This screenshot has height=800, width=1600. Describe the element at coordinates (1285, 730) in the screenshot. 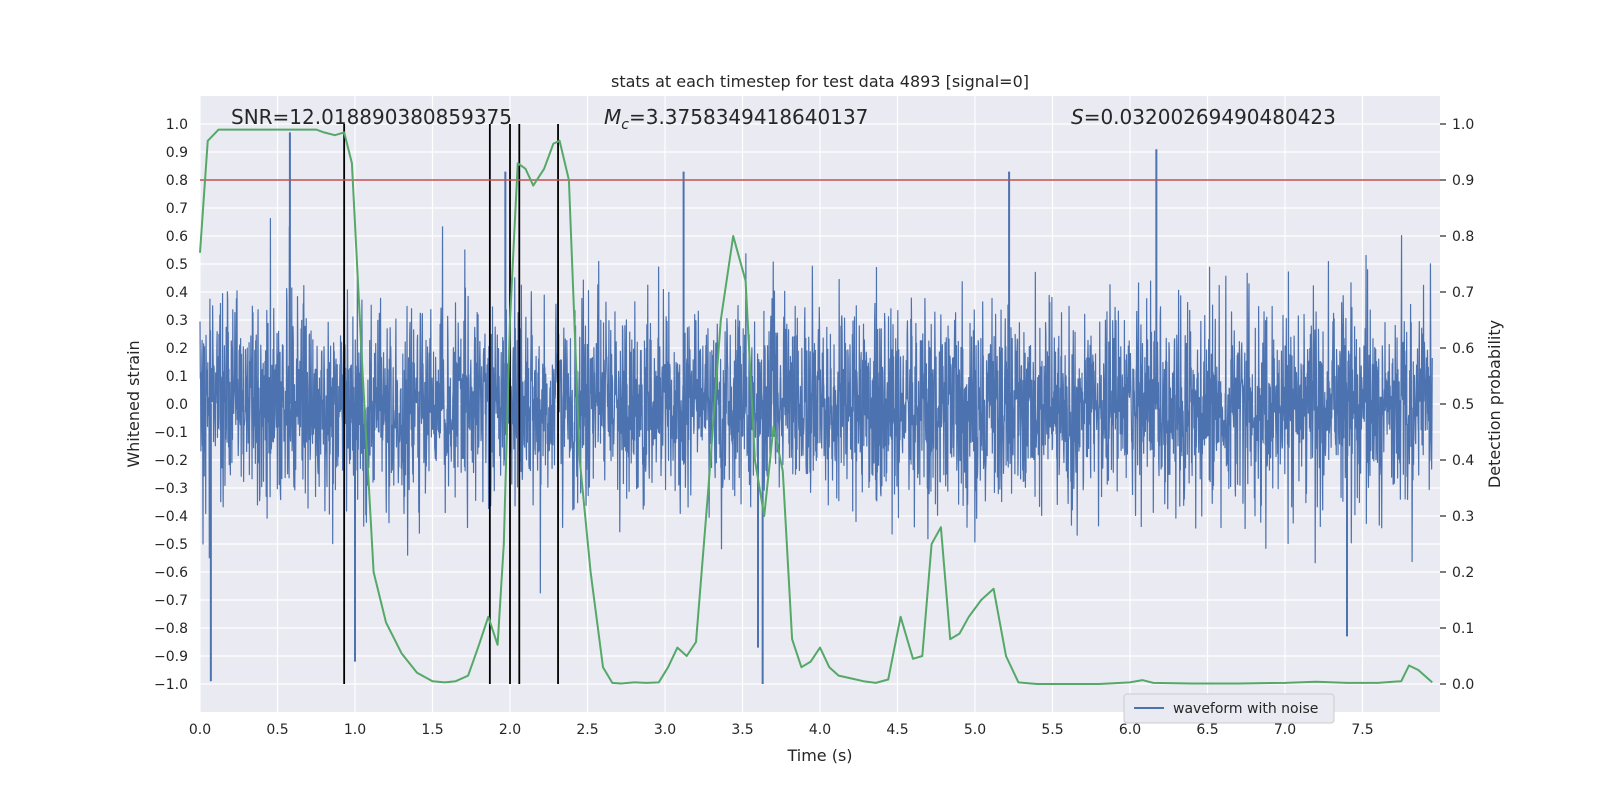

I see `x-tick-label: 7.0` at that location.